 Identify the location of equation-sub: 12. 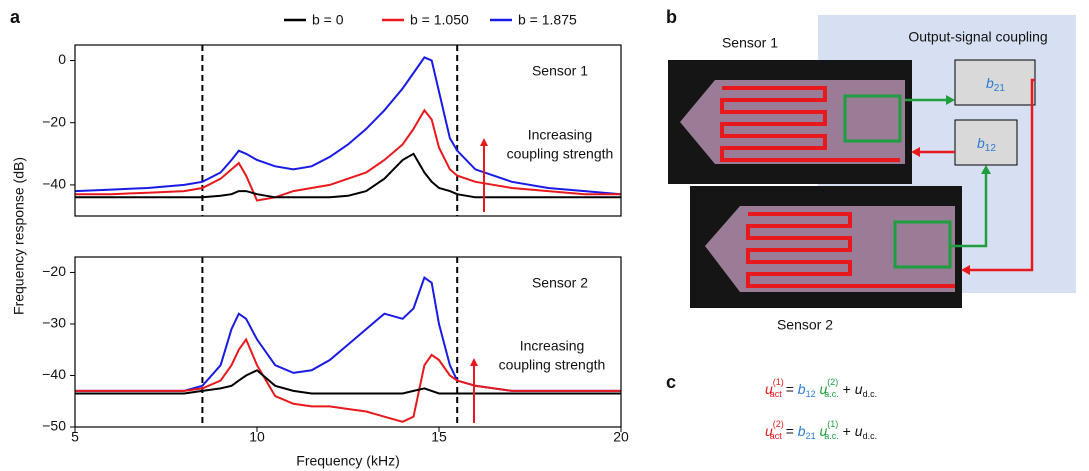
(811, 394).